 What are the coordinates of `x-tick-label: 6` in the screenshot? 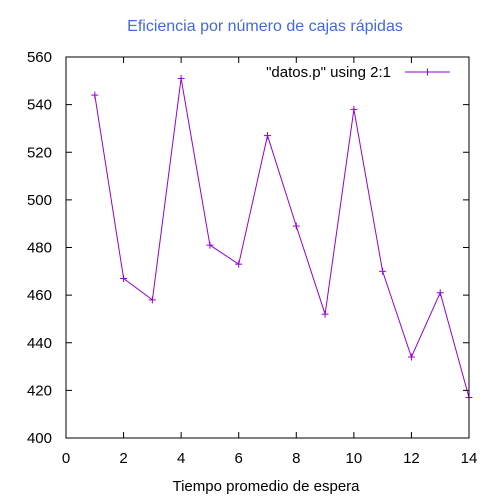 It's located at (239, 458).